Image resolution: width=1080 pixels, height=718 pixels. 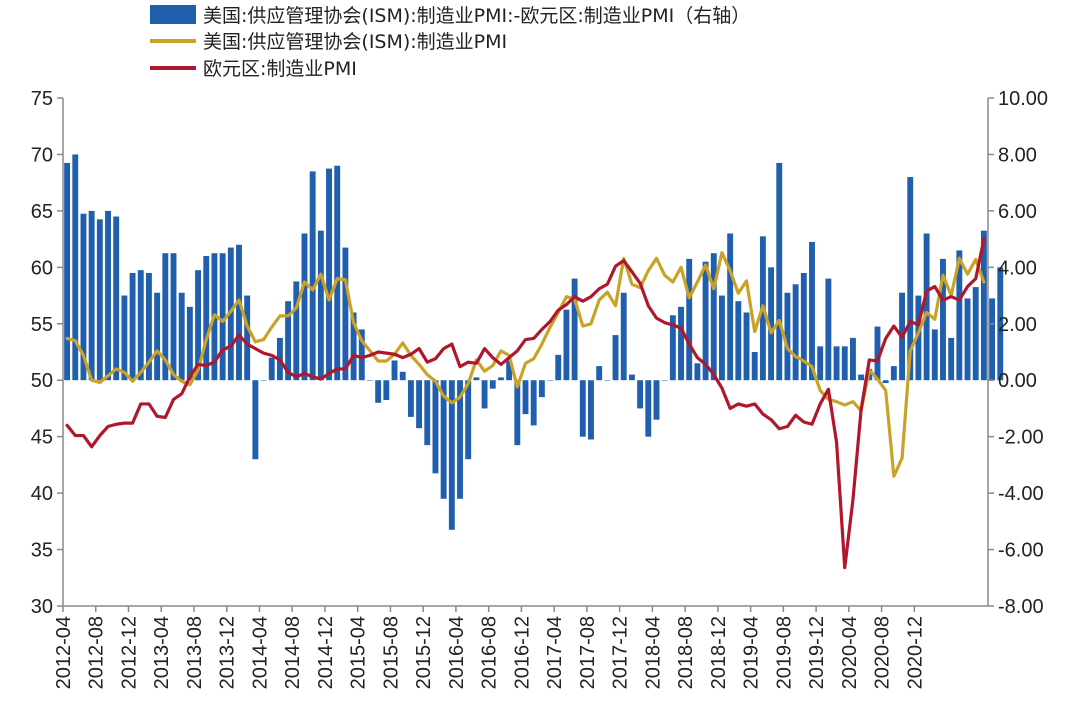 What do you see at coordinates (1021, 494) in the screenshot?
I see `right-tick-label: -4.00` at bounding box center [1021, 494].